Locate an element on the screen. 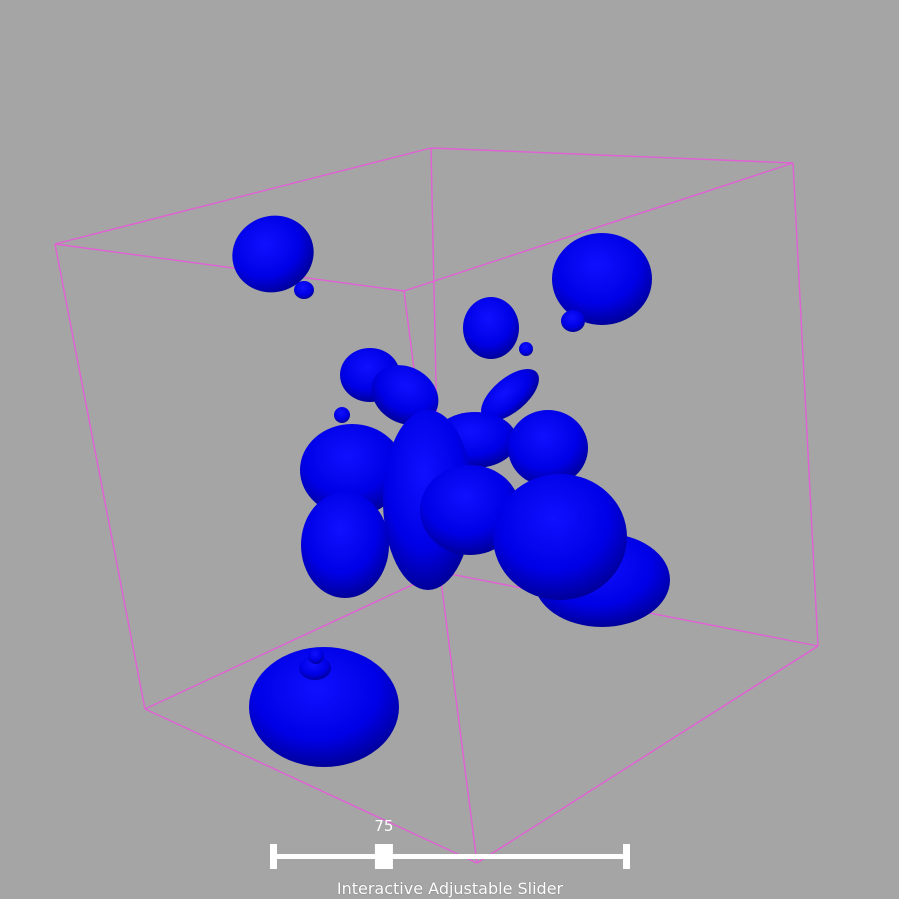 The width and height of the screenshot is (899, 899). slider-track is located at coordinates (450, 856).